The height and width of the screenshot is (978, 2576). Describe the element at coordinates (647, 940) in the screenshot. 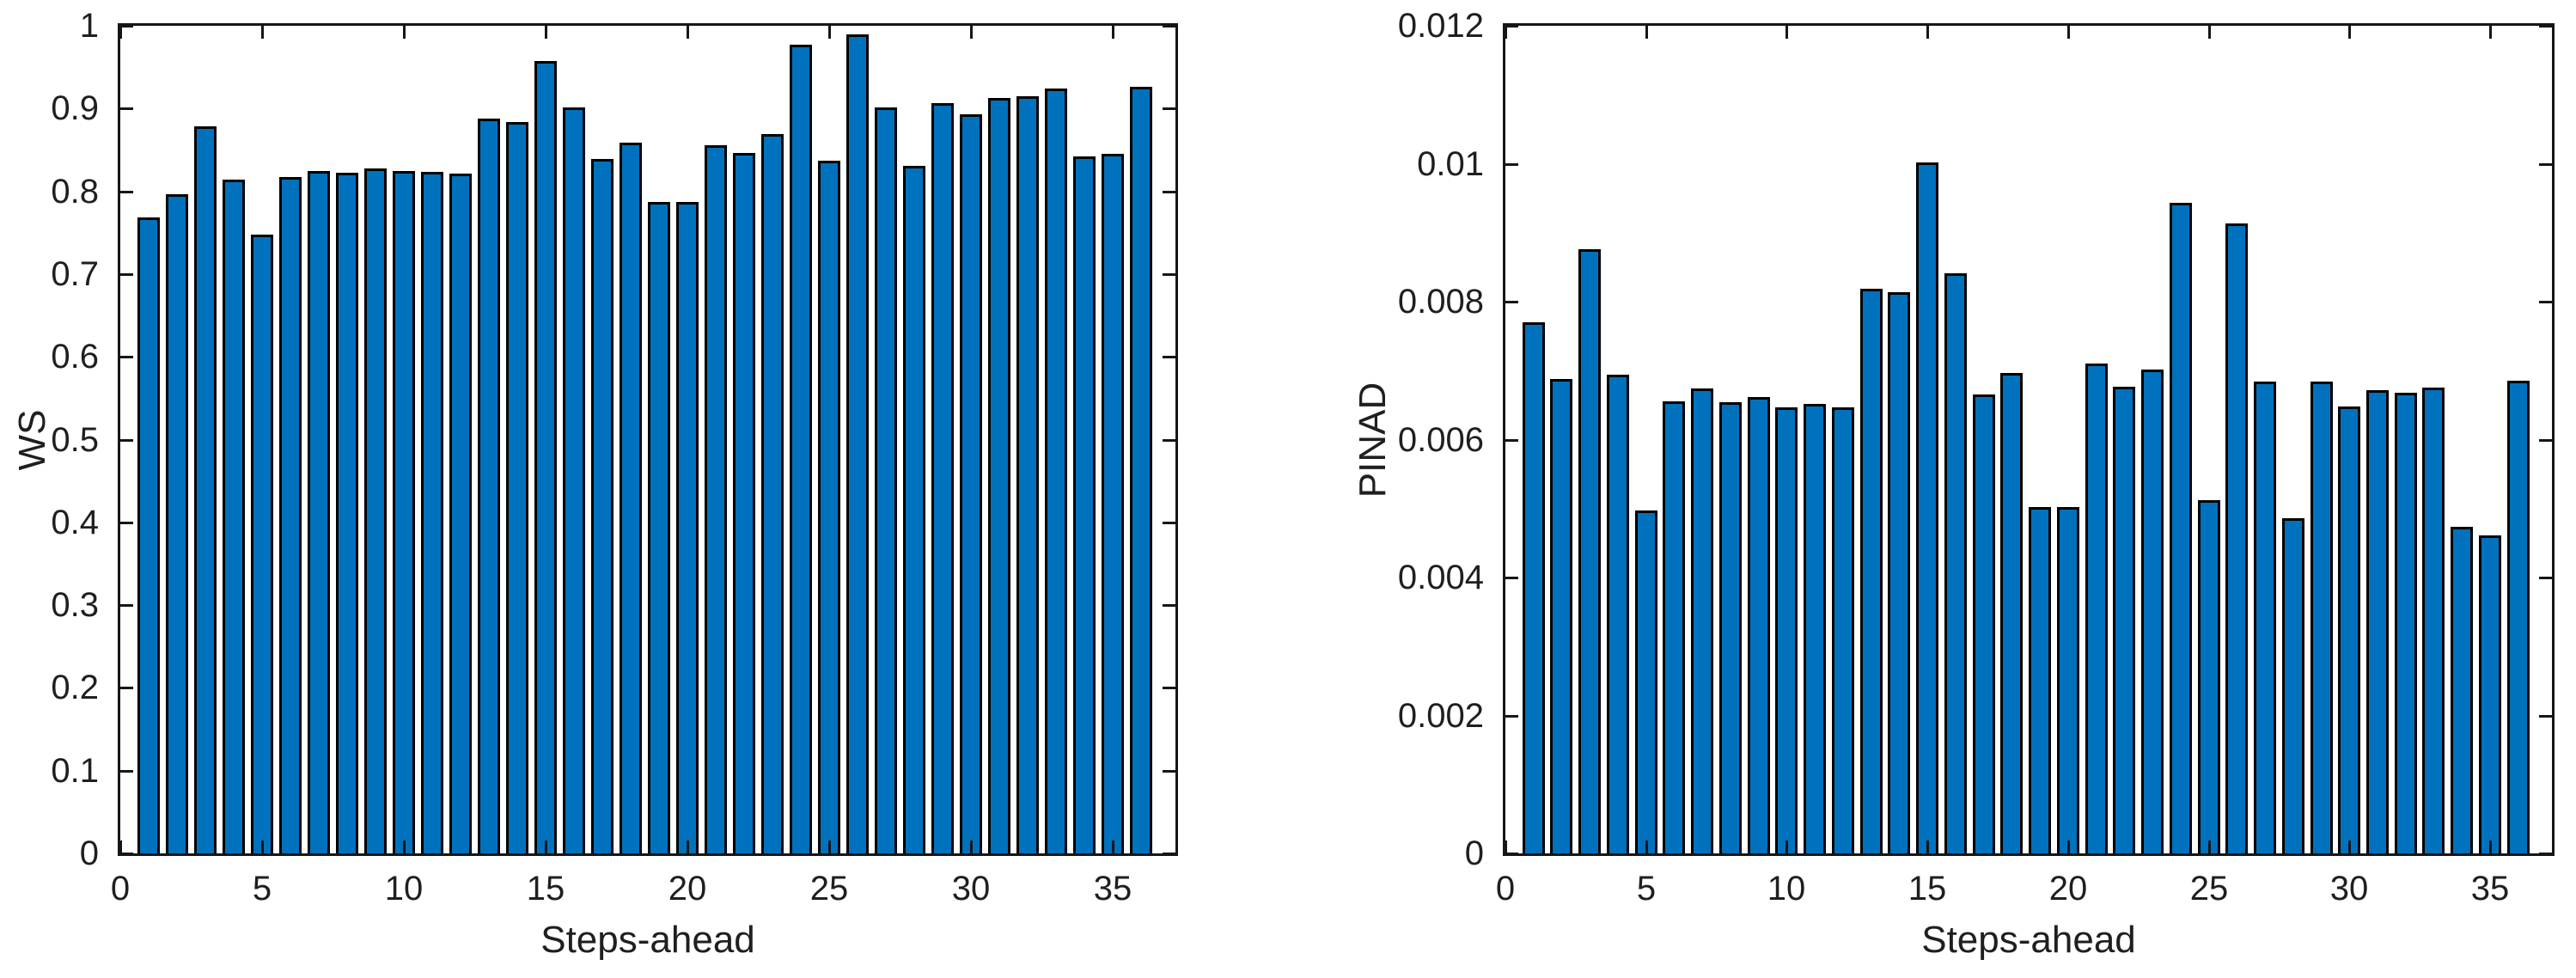

I see `ws-x-axis-label: Steps-ahead` at that location.